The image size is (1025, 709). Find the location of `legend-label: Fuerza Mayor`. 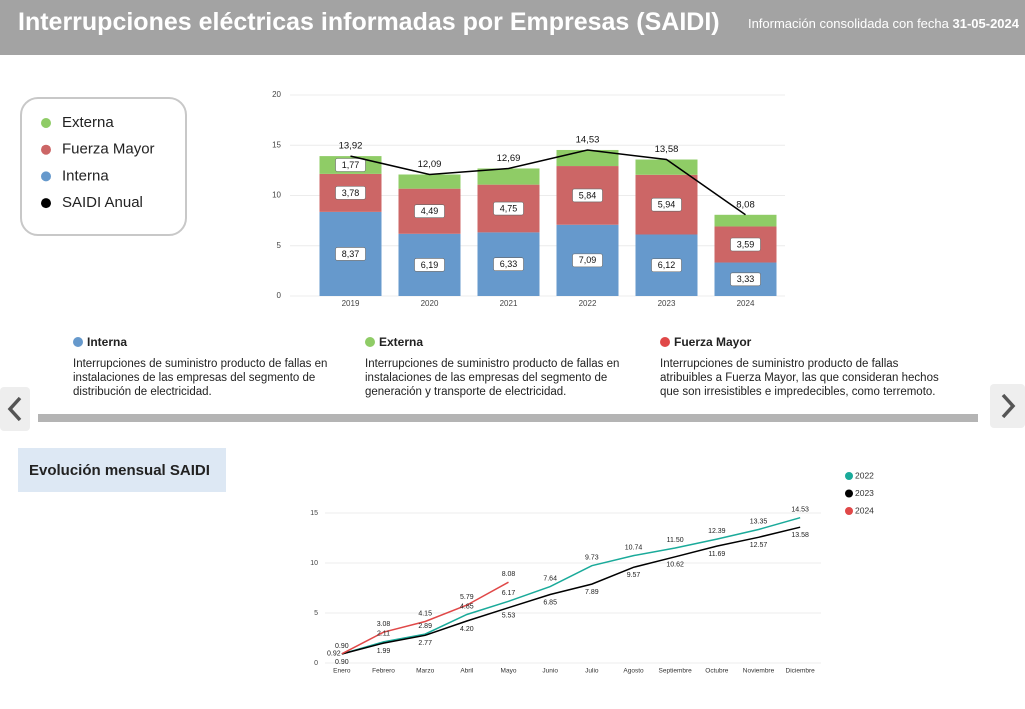

legend-label: Fuerza Mayor is located at coordinates (108, 149).